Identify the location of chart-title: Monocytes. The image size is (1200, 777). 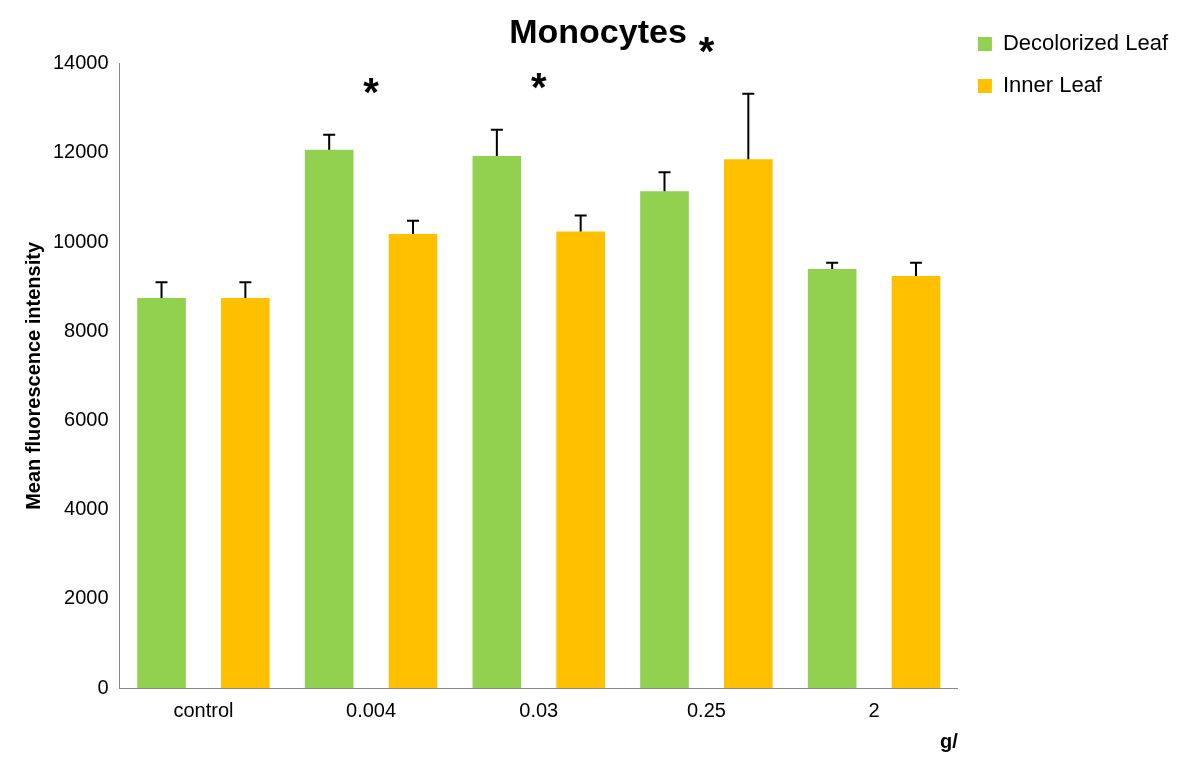
(598, 30).